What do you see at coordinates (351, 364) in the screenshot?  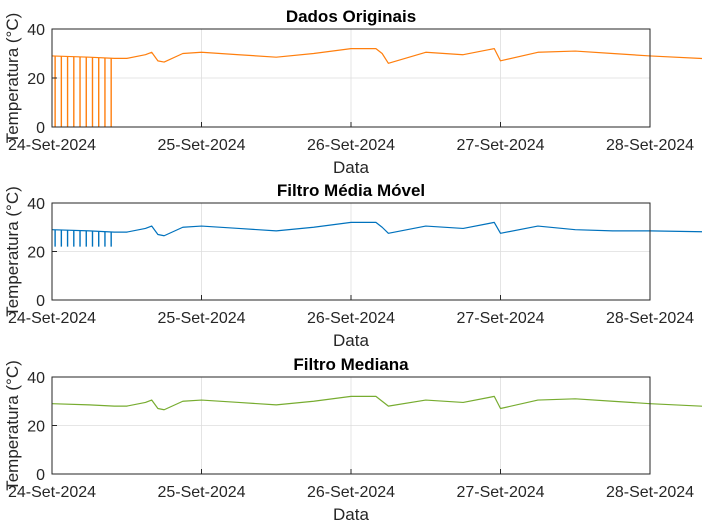 I see `chart-title-3: Filtro Mediana` at bounding box center [351, 364].